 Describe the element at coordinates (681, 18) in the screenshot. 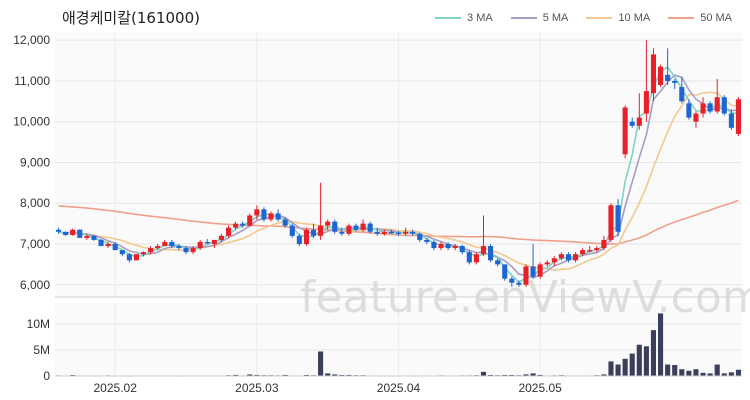

I see `legend-swatch-50ma` at that location.